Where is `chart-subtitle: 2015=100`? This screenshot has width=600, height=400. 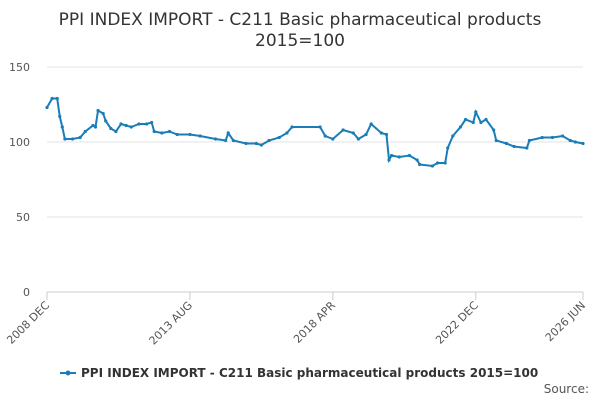
chart-subtitle: 2015=100 is located at coordinates (300, 41).